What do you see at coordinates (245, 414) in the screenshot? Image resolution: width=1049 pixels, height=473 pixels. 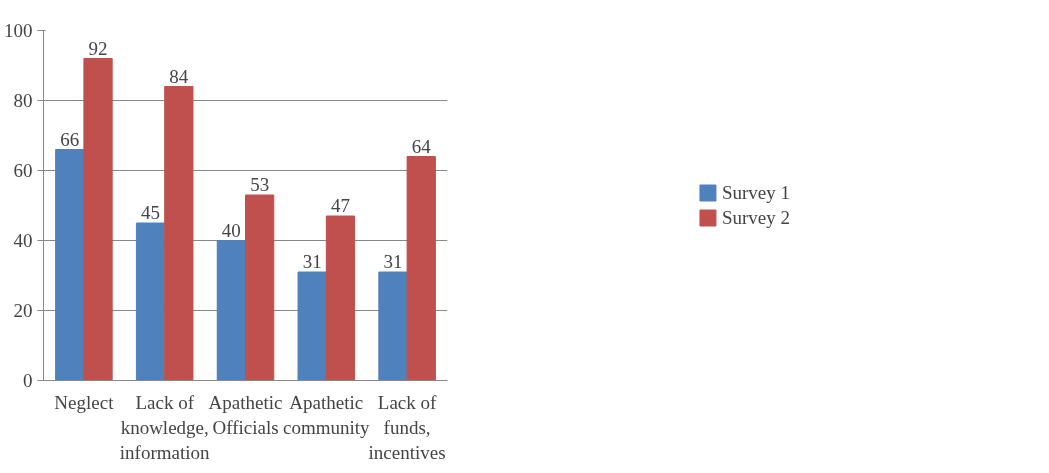 I see `x-tick-label: Apathetic Officials` at bounding box center [245, 414].